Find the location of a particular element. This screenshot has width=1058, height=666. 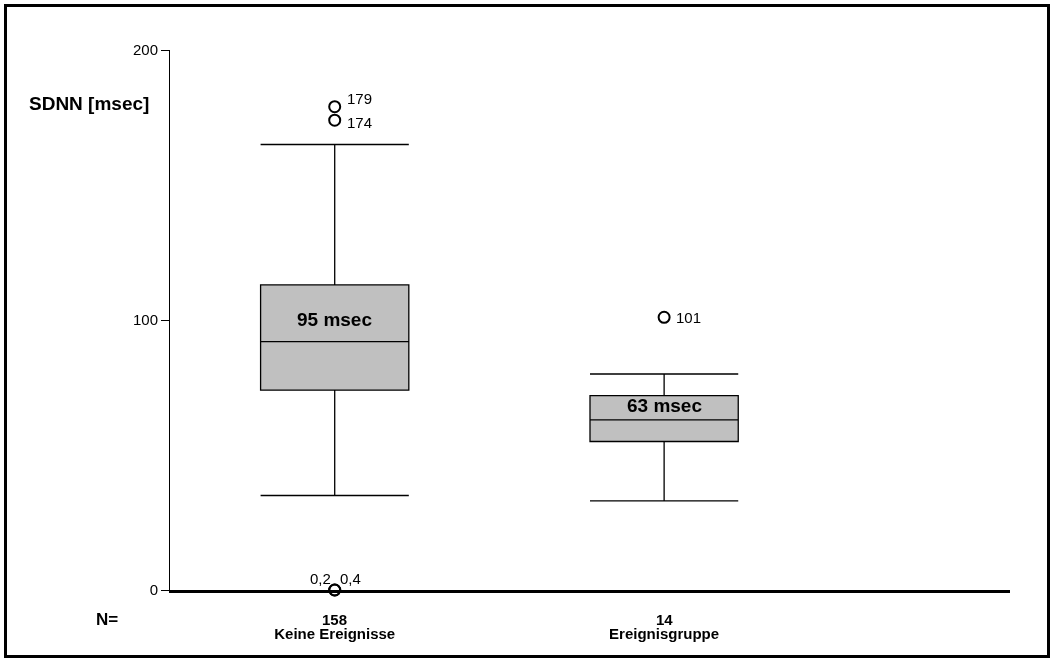

text: N= is located at coordinates (107, 619).